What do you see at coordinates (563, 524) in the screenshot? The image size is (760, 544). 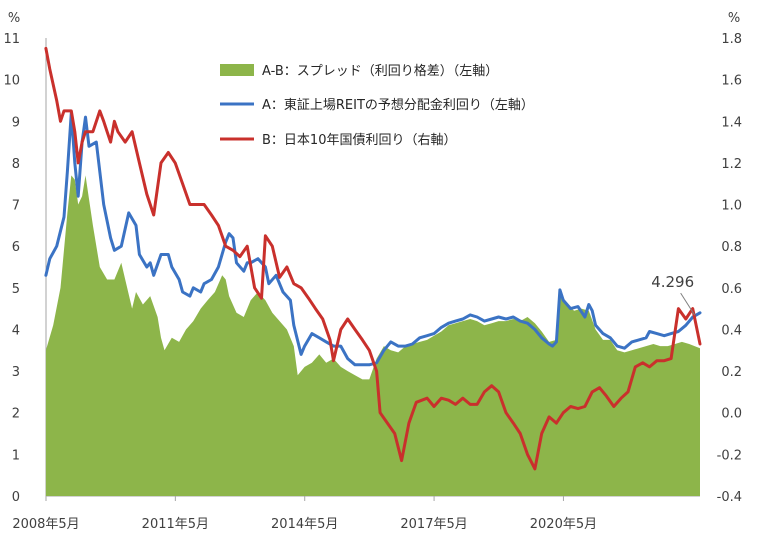 I see `x-tick-label: 2020年5月` at bounding box center [563, 524].